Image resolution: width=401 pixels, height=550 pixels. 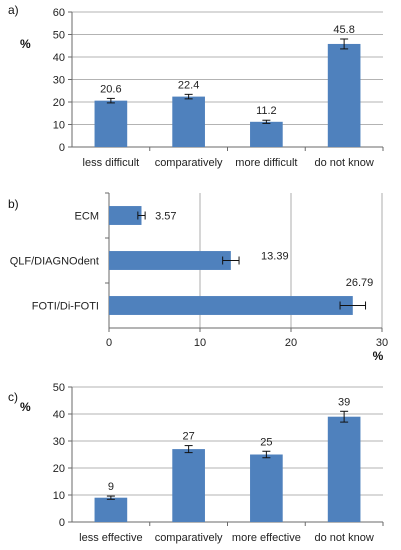 What do you see at coordinates (275, 257) in the screenshot?
I see `data-label: 13.39` at bounding box center [275, 257].